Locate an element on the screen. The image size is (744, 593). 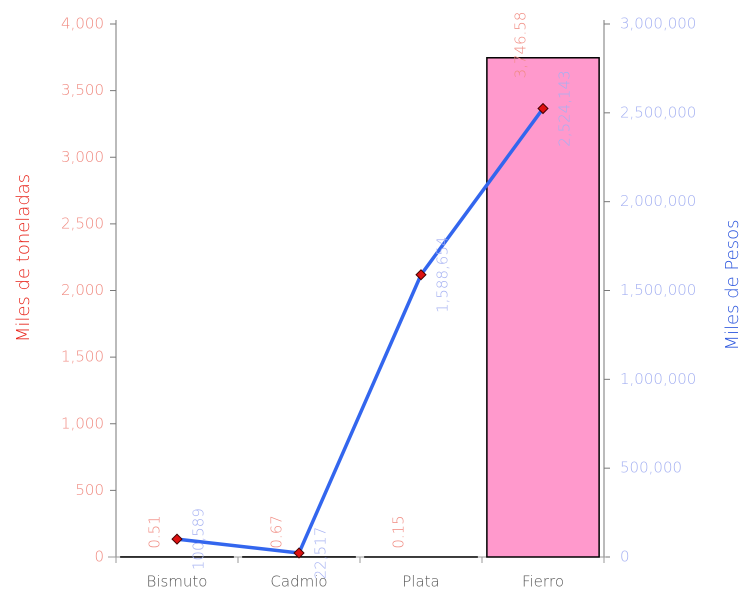
x-tick-label: Cadmio is located at coordinates (298, 582).